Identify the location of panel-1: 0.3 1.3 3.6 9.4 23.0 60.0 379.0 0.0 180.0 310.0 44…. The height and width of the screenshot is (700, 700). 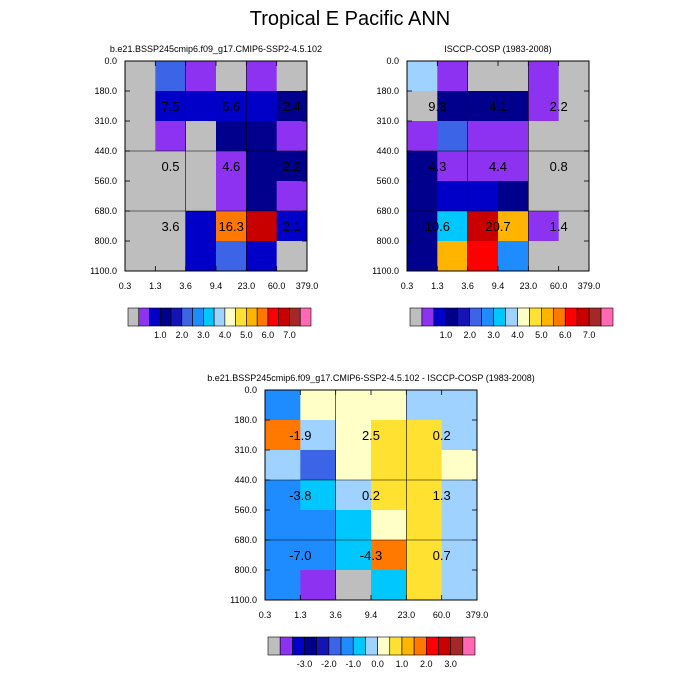
(206, 192).